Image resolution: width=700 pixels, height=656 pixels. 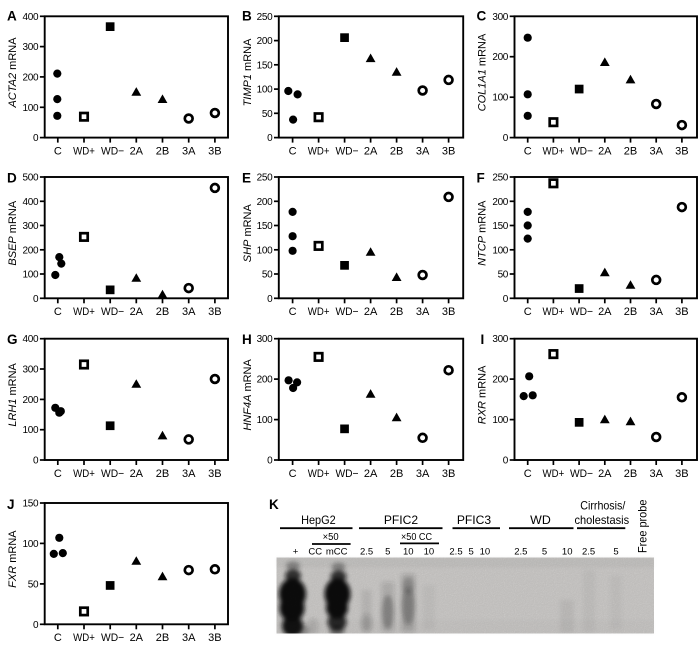 What do you see at coordinates (12, 15) in the screenshot?
I see `svg-text: A` at bounding box center [12, 15].